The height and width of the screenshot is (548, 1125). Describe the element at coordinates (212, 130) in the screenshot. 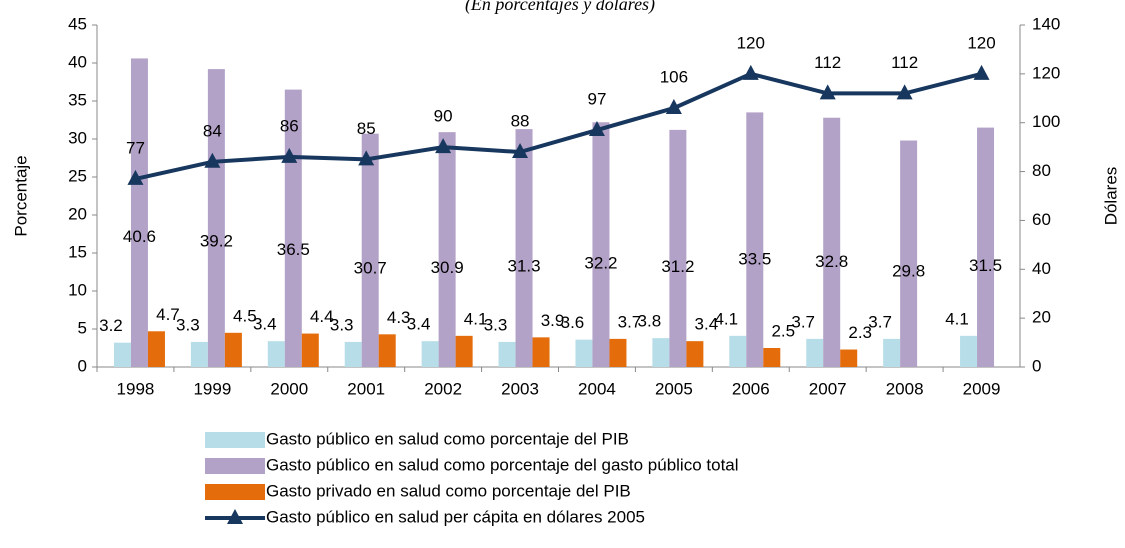

I see `data-label: 84` at that location.